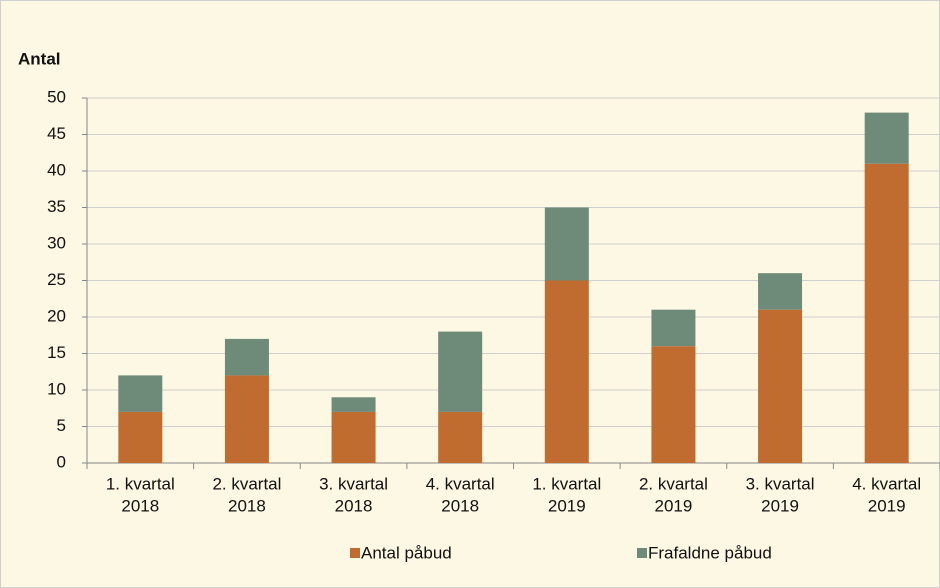  Describe the element at coordinates (56, 133) in the screenshot. I see `y-tick-label: 45` at that location.